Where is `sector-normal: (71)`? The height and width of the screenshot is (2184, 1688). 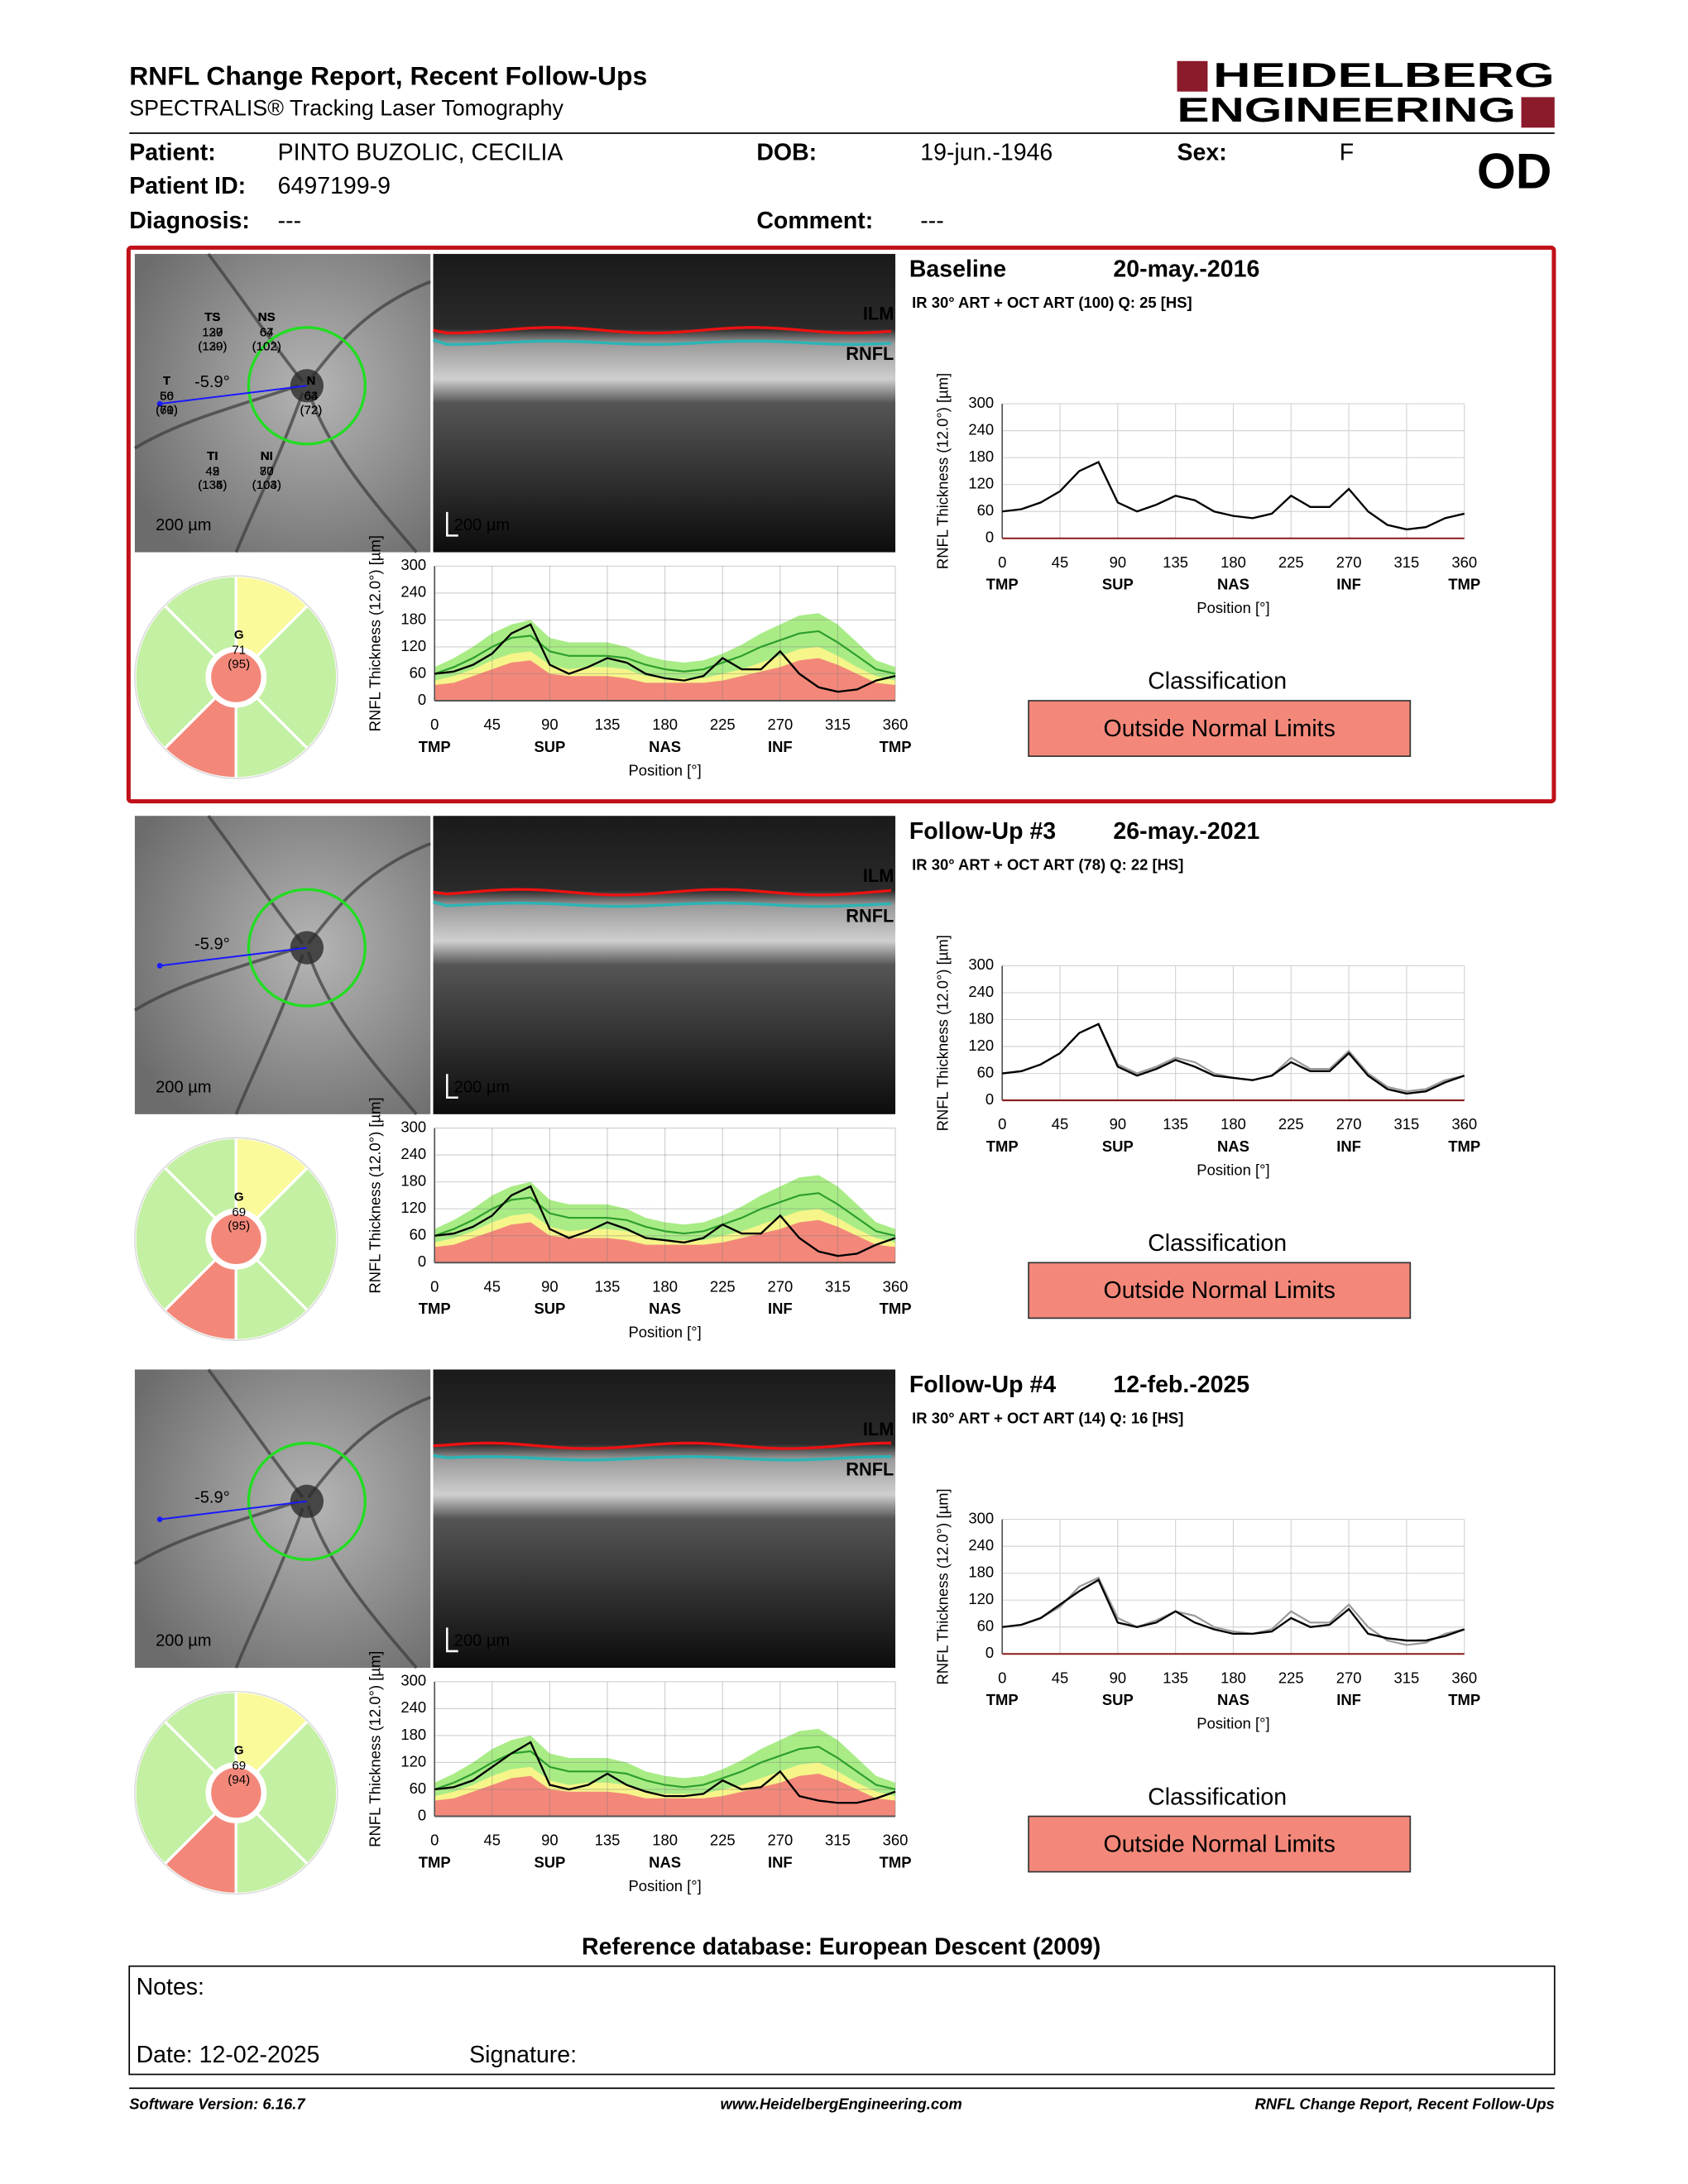
sector-normal: (71) is located at coordinates (167, 410).